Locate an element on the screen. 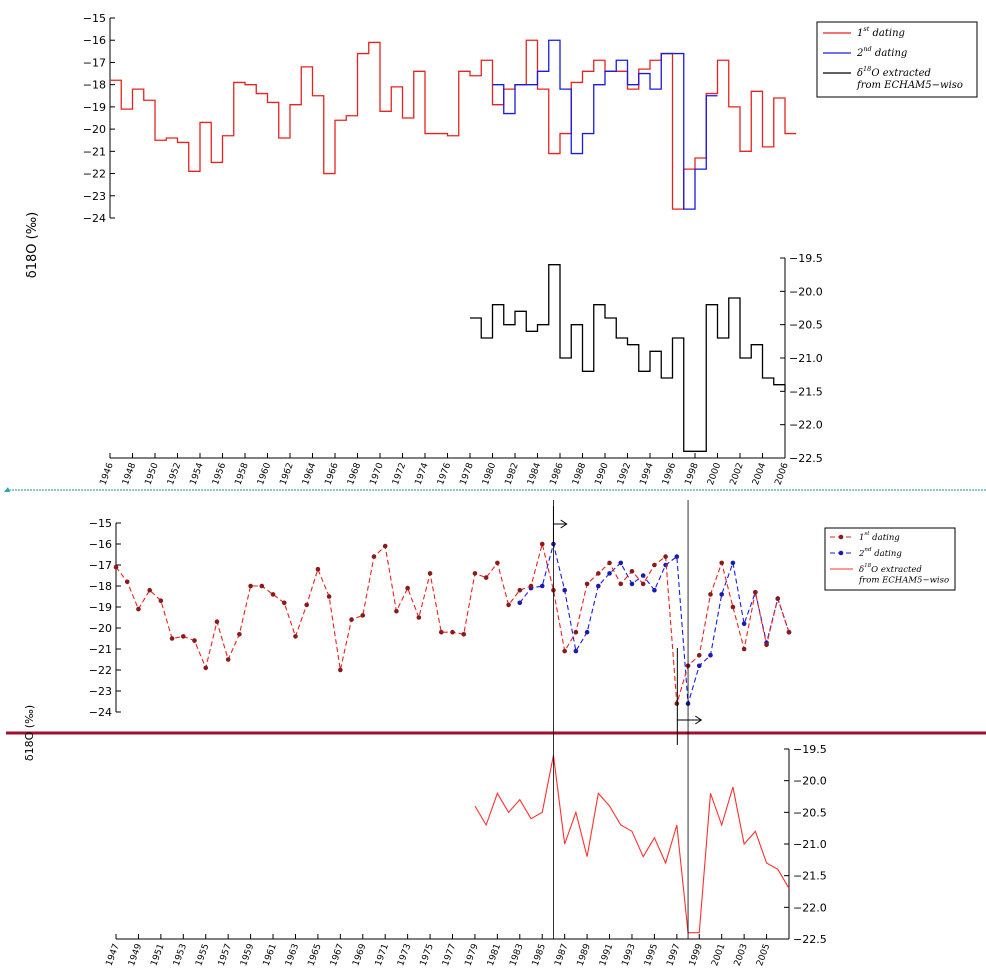 The height and width of the screenshot is (968, 986). x-tick-label: 1980 is located at coordinates (489, 473).